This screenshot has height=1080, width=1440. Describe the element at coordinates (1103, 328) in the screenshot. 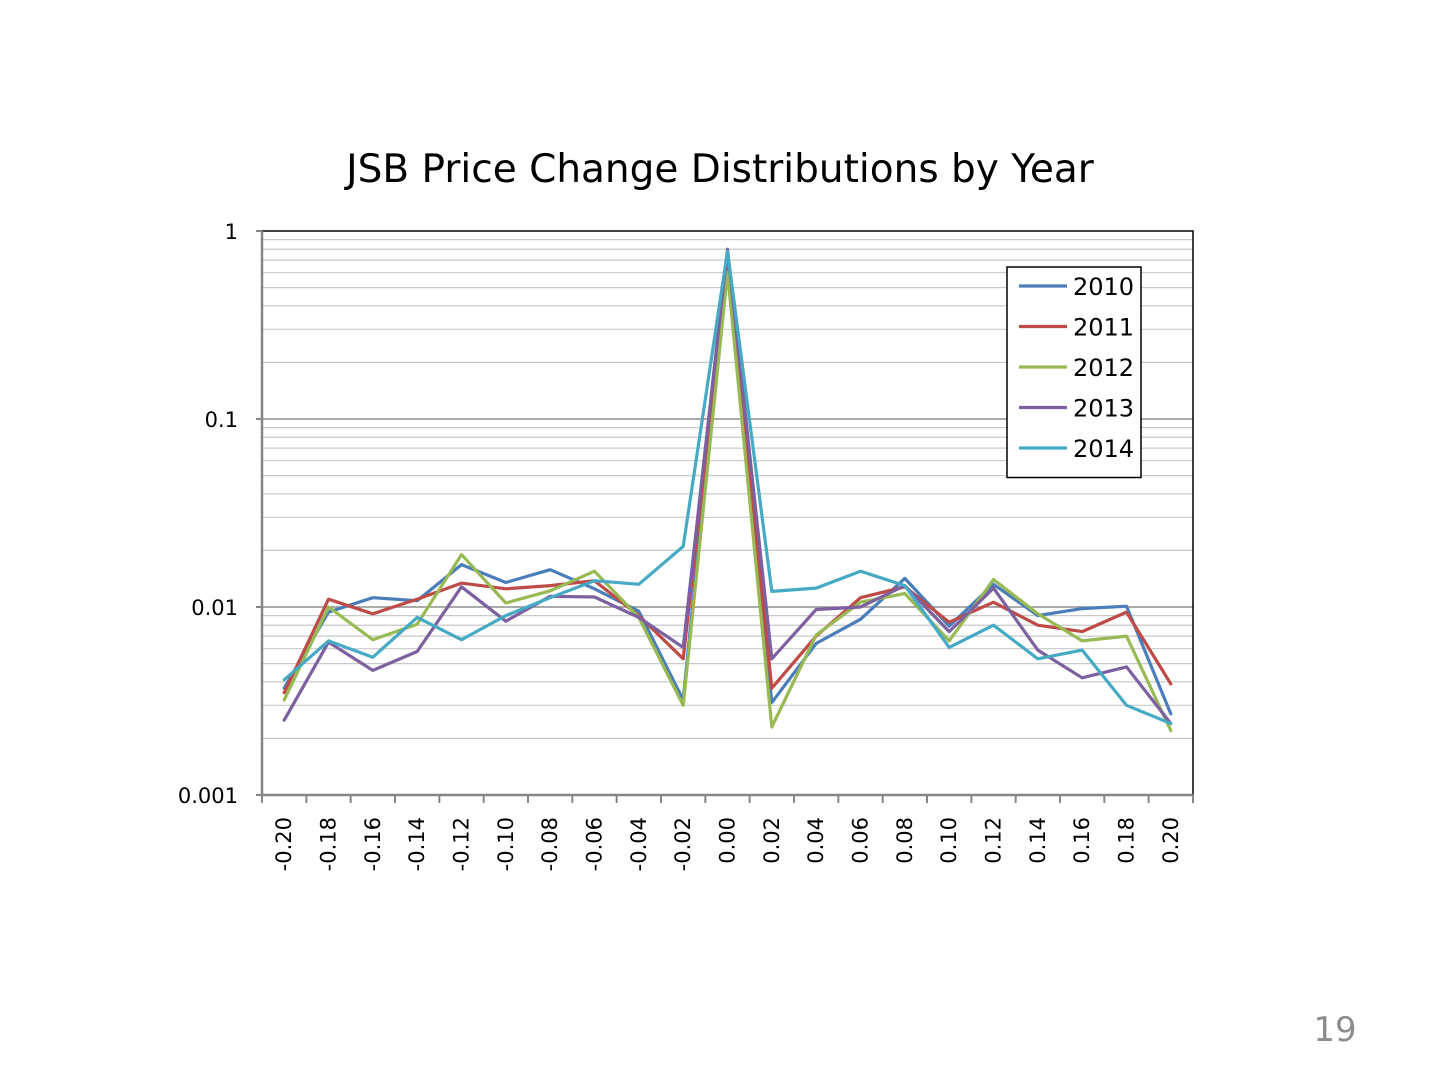

I see `legend-label: 2011` at that location.